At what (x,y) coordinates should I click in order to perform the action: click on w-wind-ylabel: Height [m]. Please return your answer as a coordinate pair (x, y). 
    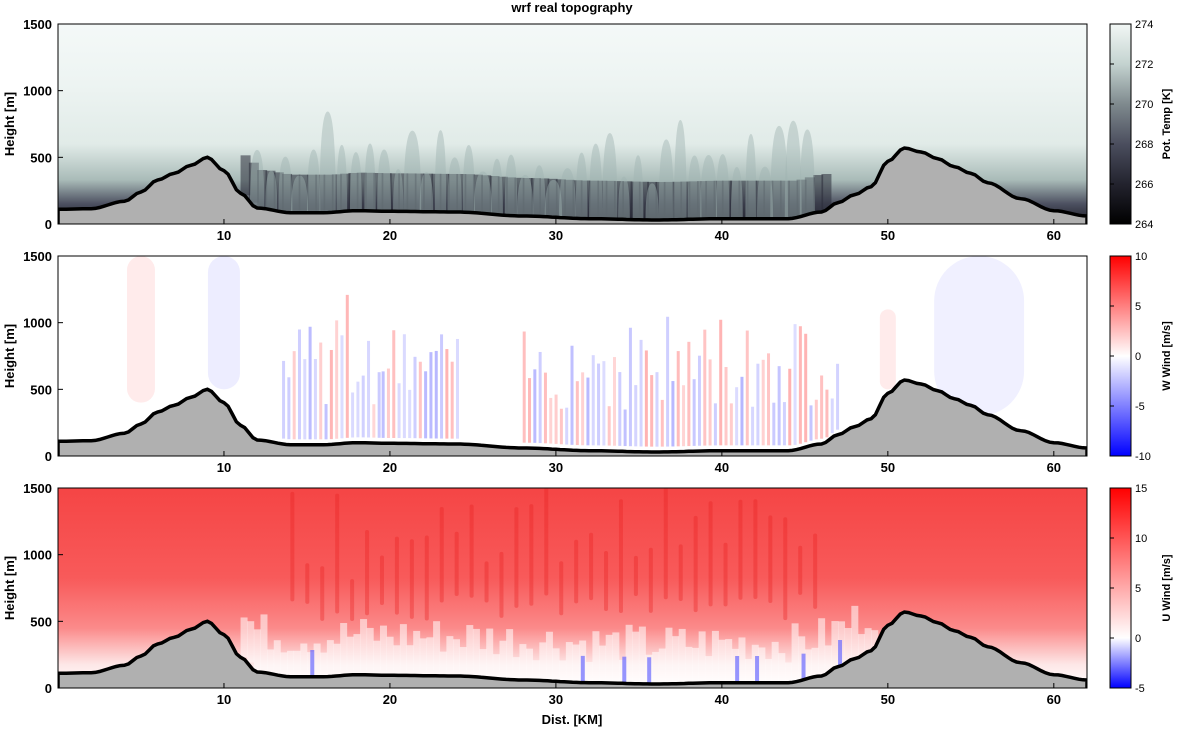
    Looking at the image, I should click on (9, 356).